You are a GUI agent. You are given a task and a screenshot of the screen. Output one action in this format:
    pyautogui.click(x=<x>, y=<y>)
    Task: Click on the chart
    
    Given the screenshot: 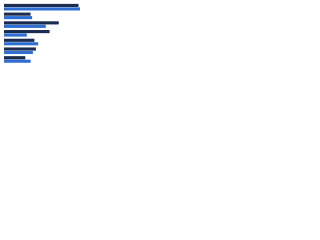 What is the action you would take?
    pyautogui.click(x=42, y=33)
    